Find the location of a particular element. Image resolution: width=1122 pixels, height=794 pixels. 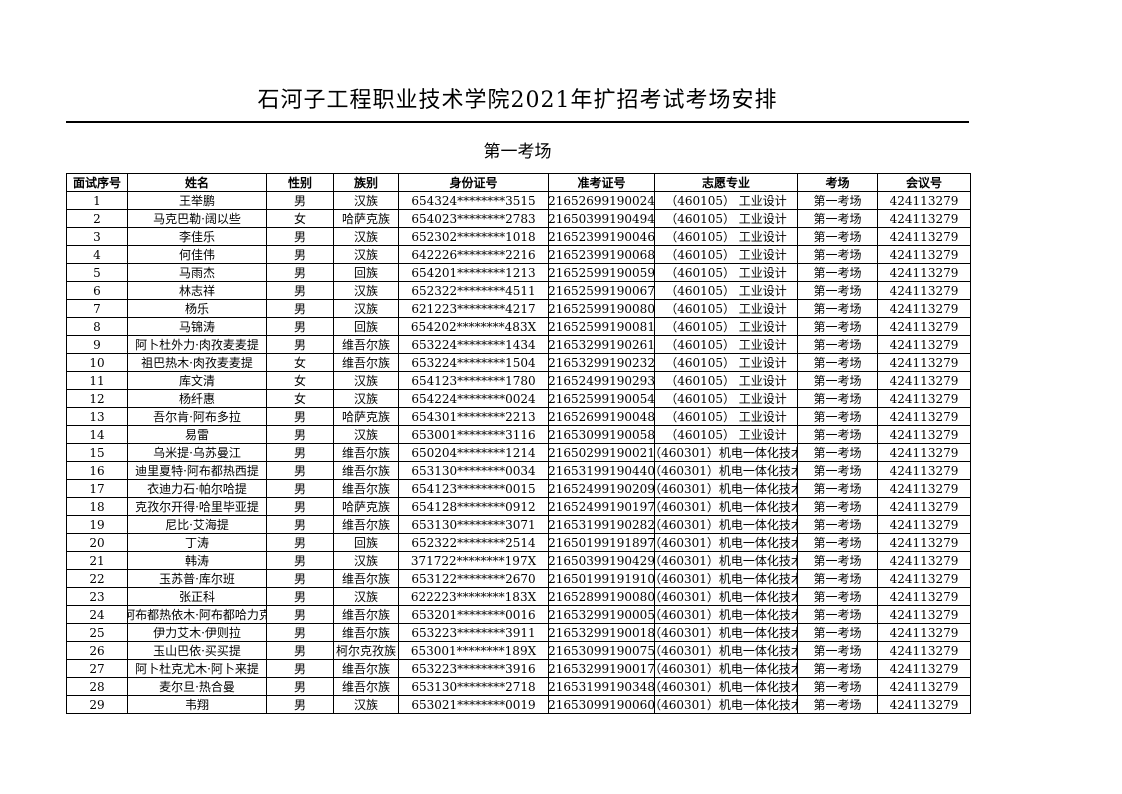

table-cell: 汉族 is located at coordinates (366, 380).